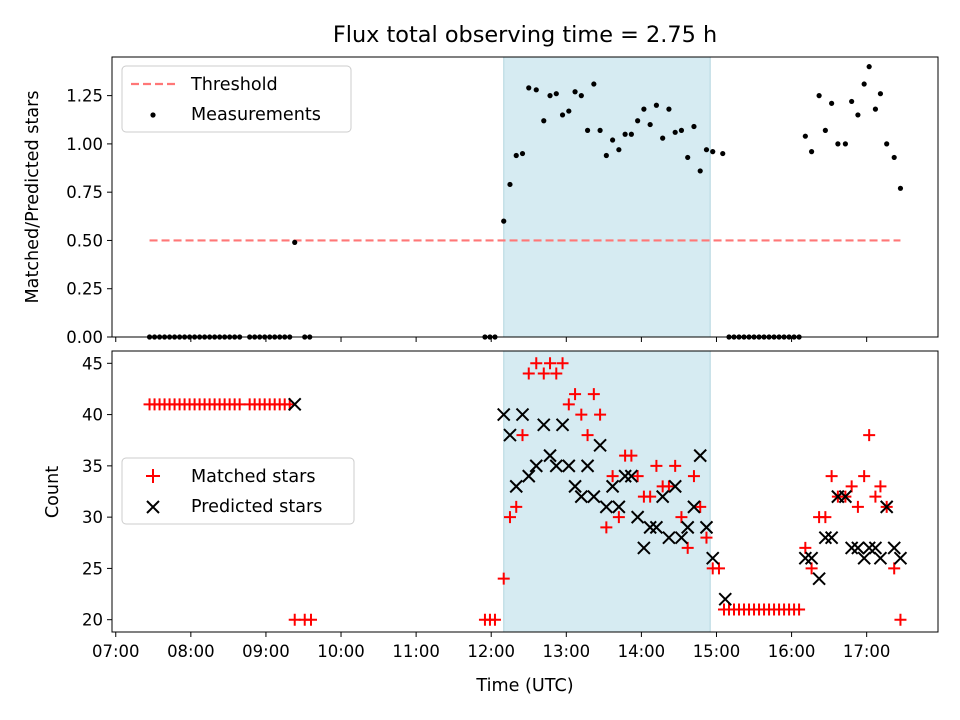  I want to click on bottom-xtick-label: 10:00, so click(341, 651).